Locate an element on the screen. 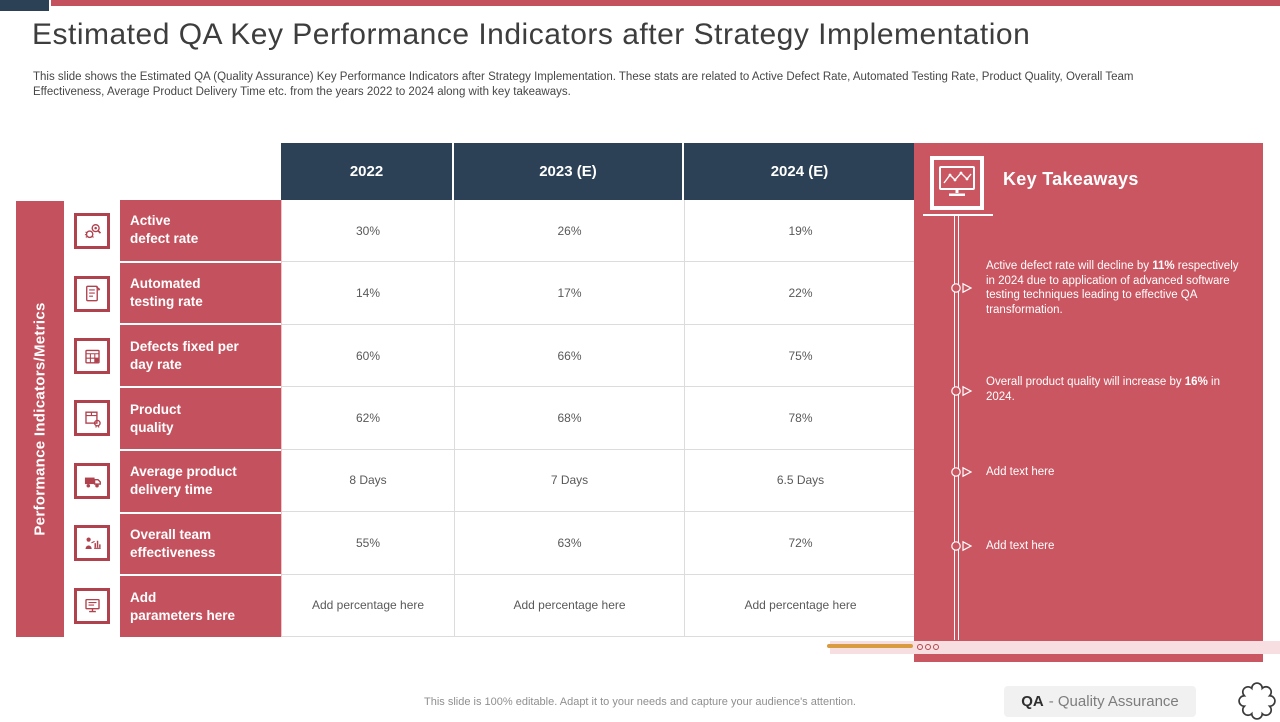  table-cell: 26% is located at coordinates (570, 231).